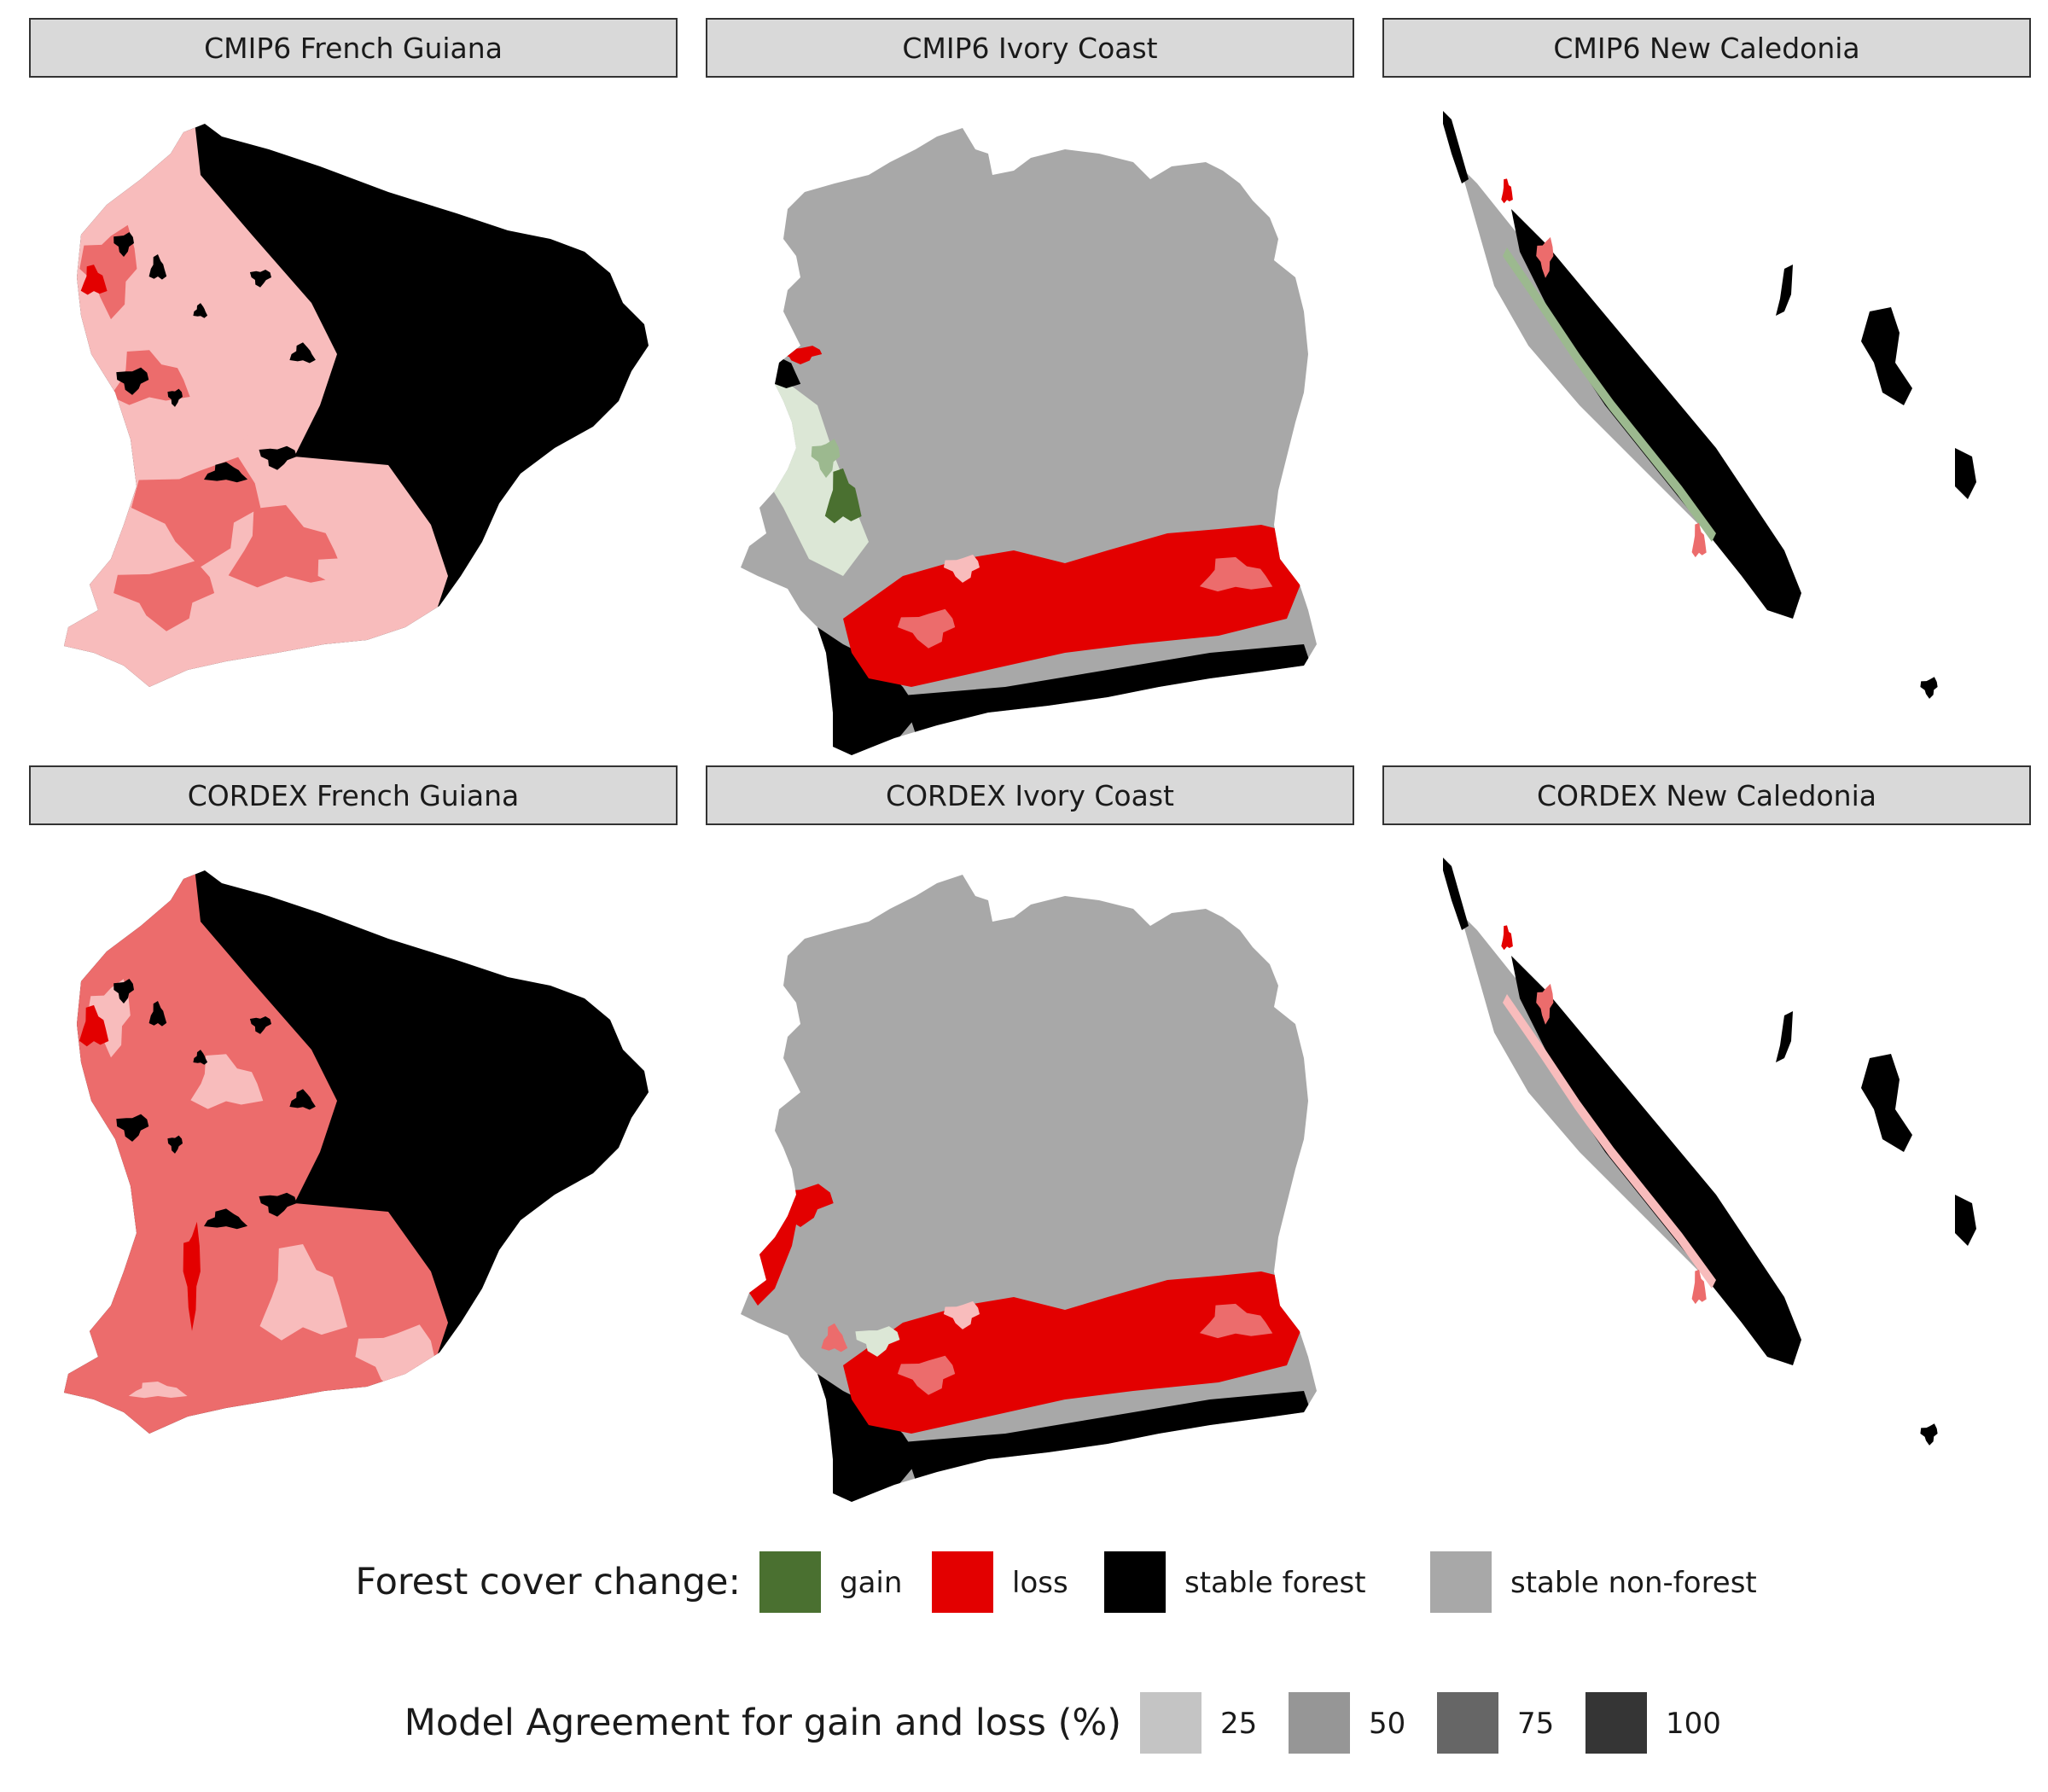  I want to click on panel-title: CORDEX French Guiana, so click(354, 795).